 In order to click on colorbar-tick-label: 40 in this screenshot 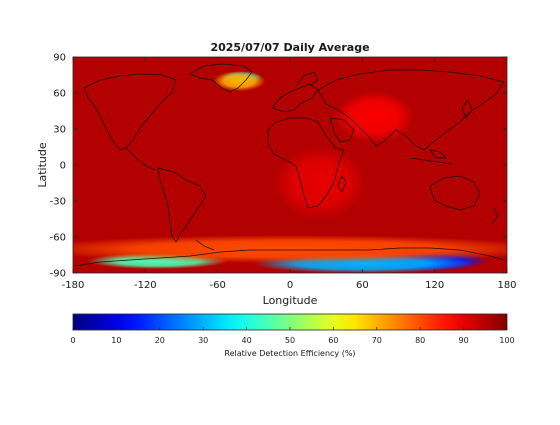, I will do `click(247, 340)`.